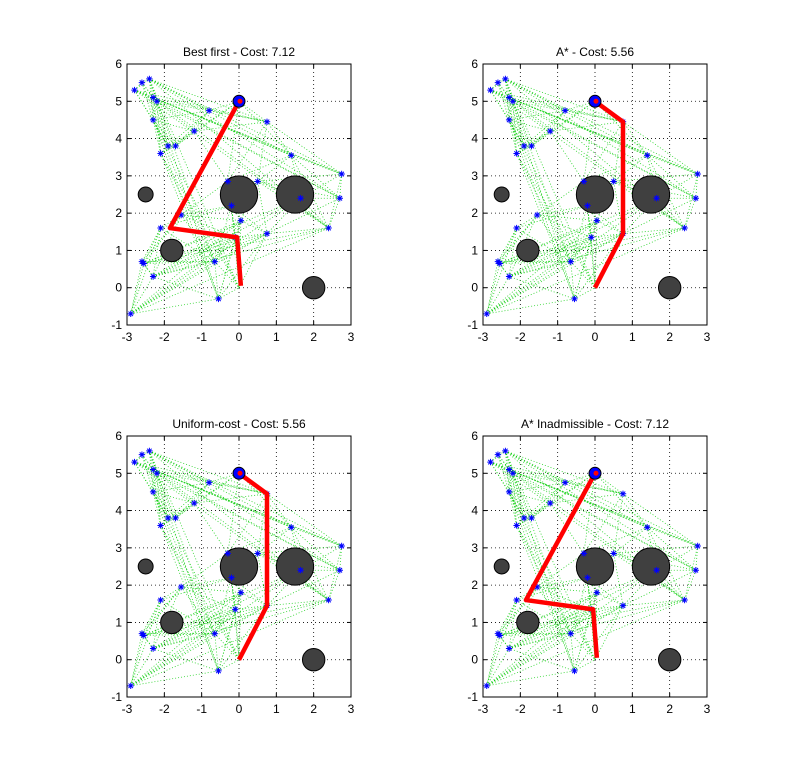 Image resolution: width=808 pixels, height=784 pixels. I want to click on x-tick-label: -1, so click(201, 337).